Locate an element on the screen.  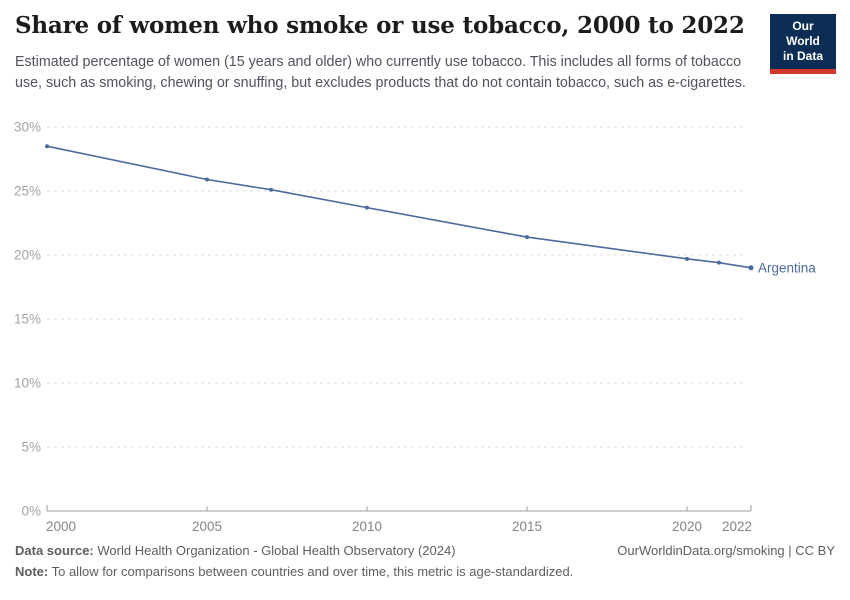
y-tick-label: 5% is located at coordinates (31, 447).